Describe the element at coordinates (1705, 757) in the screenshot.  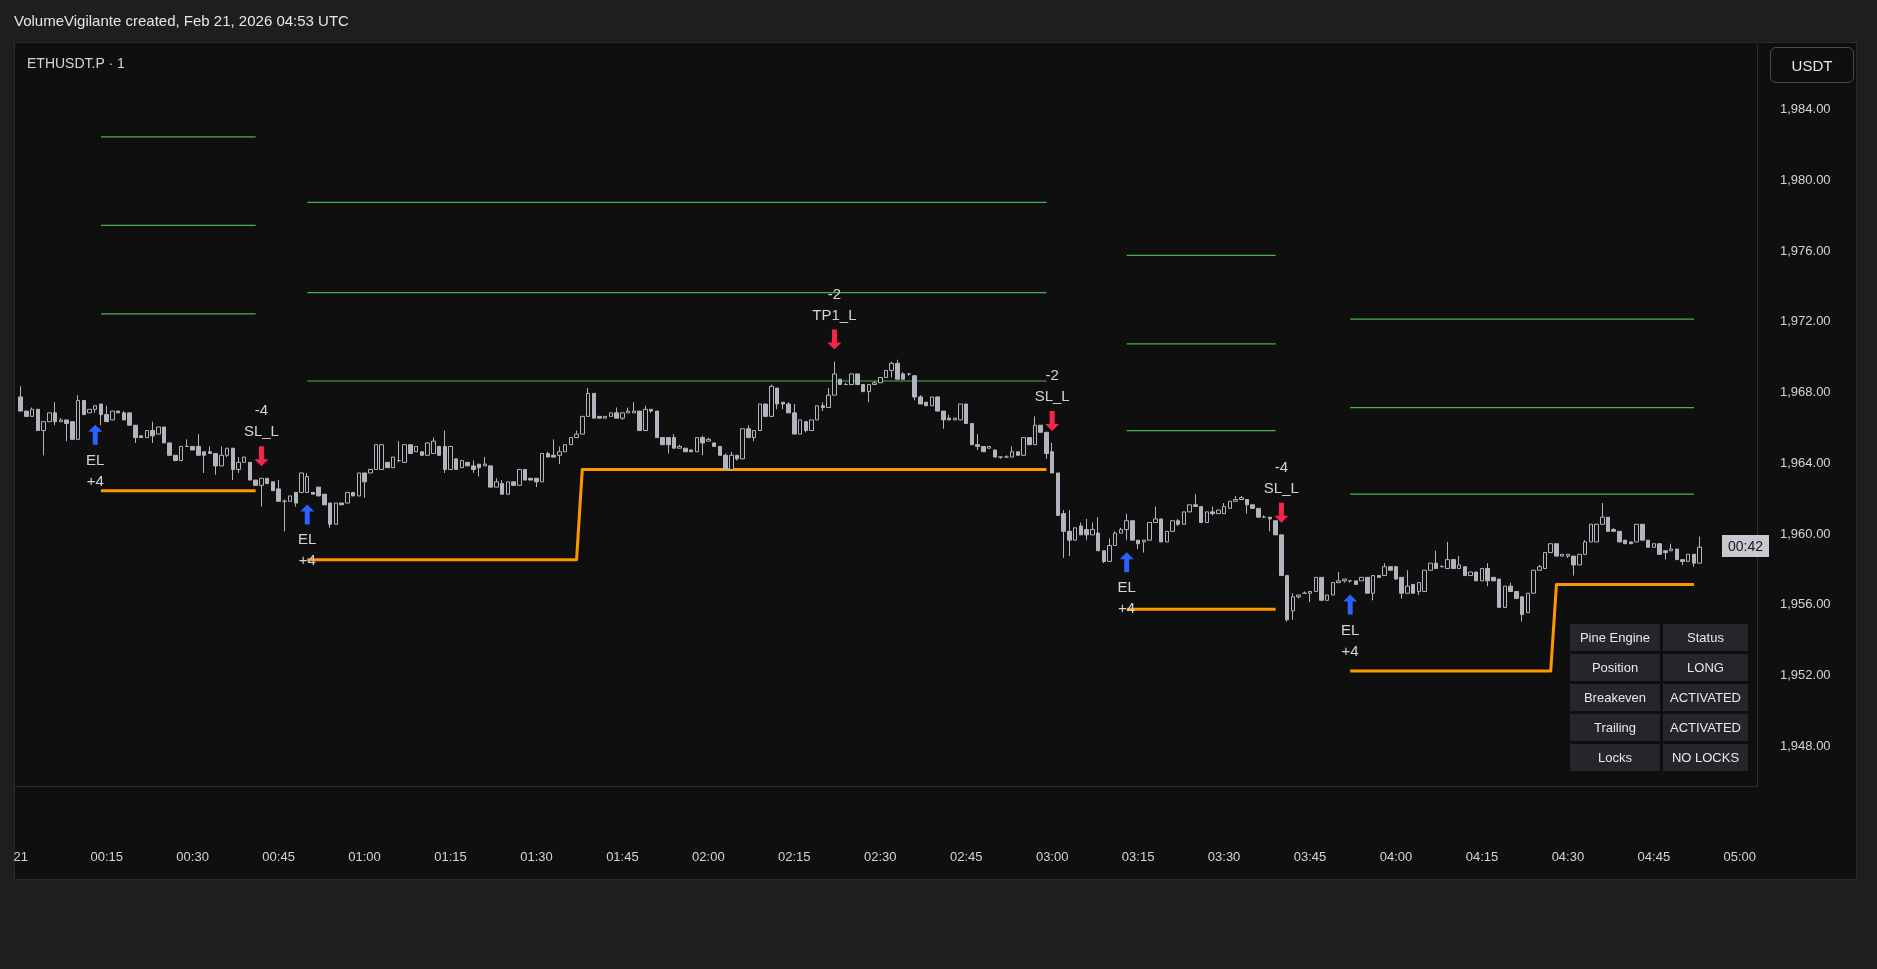
I see `annotation: NO LOCKS` at that location.